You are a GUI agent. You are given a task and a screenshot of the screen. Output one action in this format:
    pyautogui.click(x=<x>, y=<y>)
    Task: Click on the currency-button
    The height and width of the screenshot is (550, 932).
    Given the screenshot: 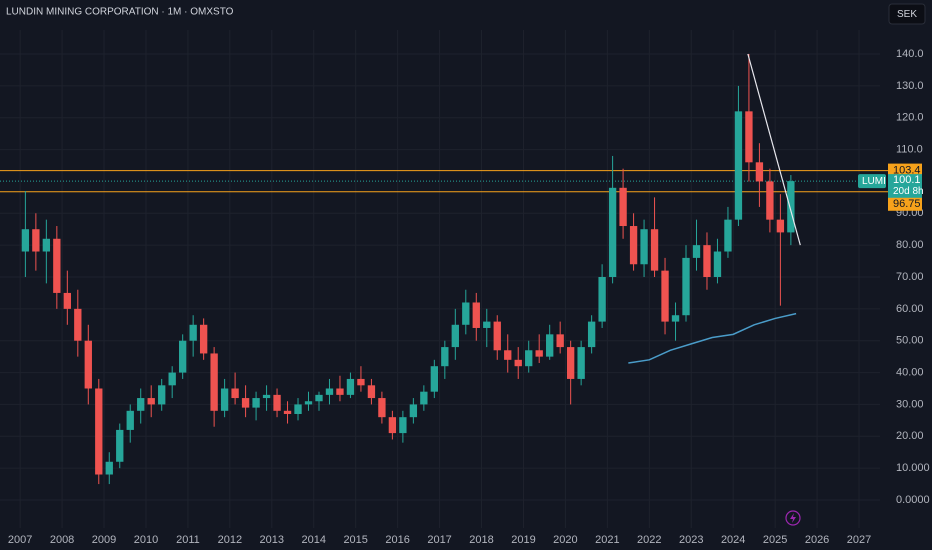 What is the action you would take?
    pyautogui.click(x=907, y=14)
    